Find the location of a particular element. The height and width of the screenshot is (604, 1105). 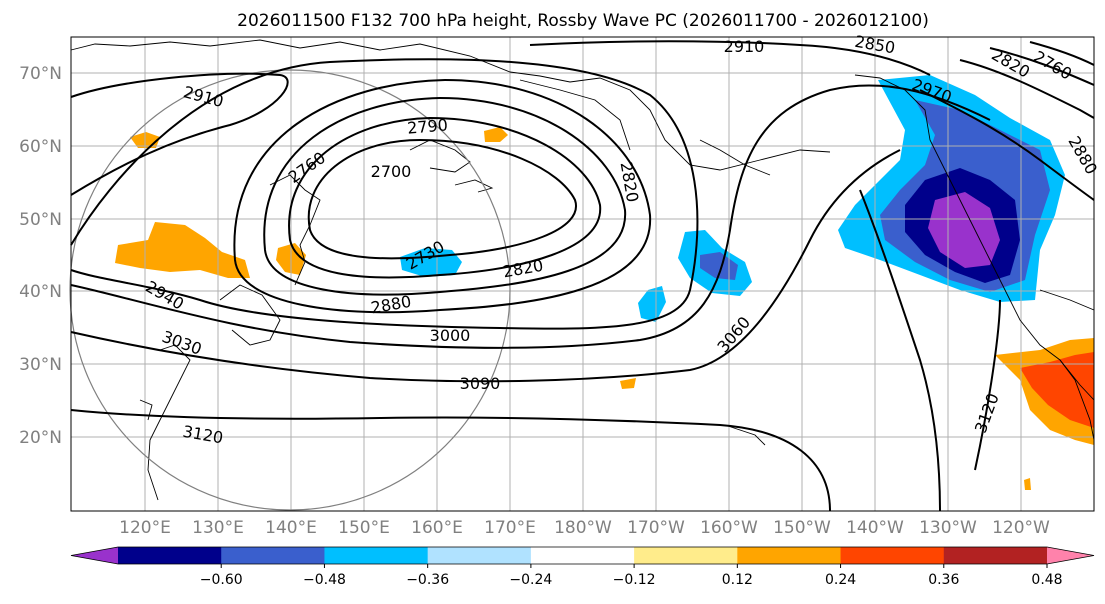

positive-anomaly-okhotsk is located at coordinates (496, 134).